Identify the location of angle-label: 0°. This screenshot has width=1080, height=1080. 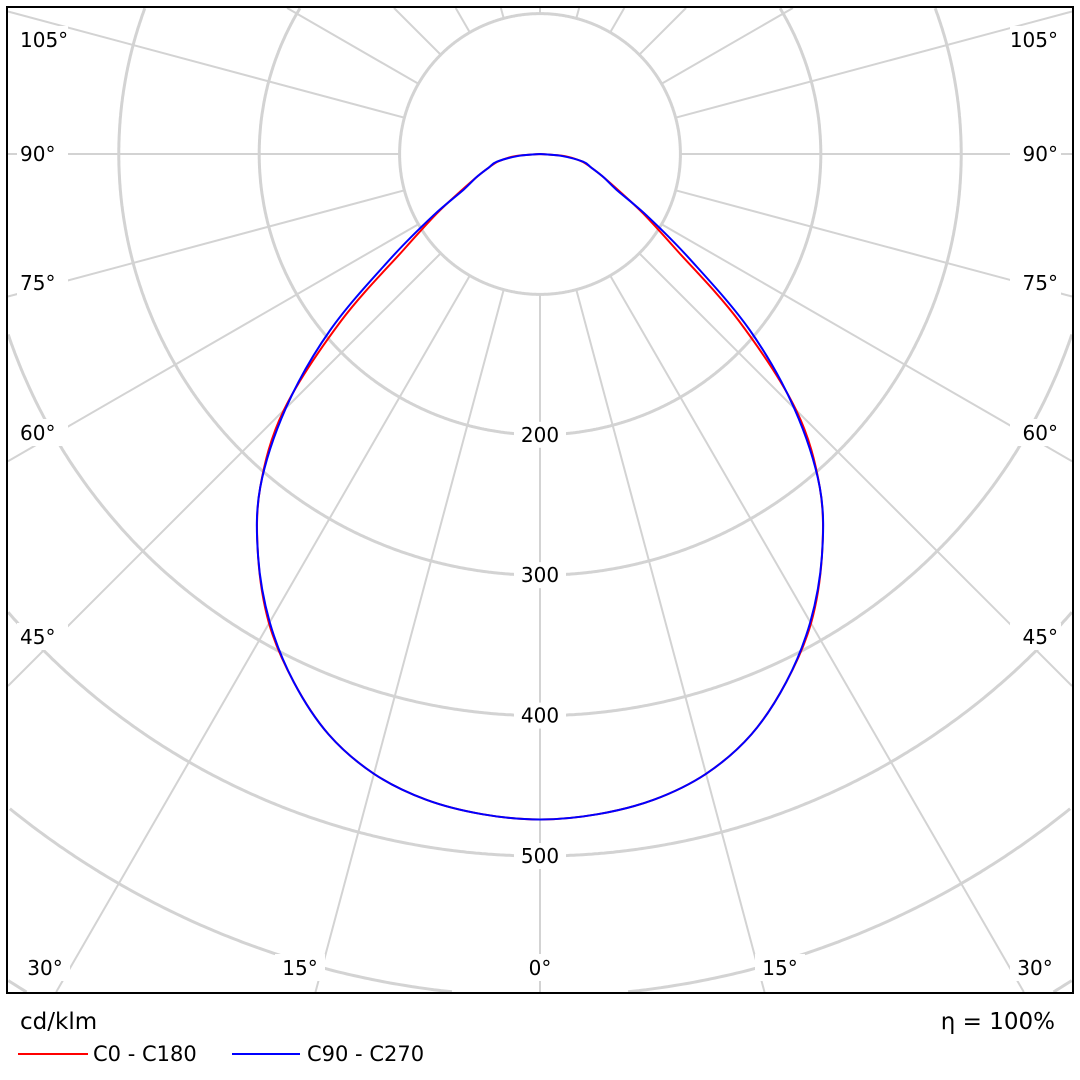
(540, 968).